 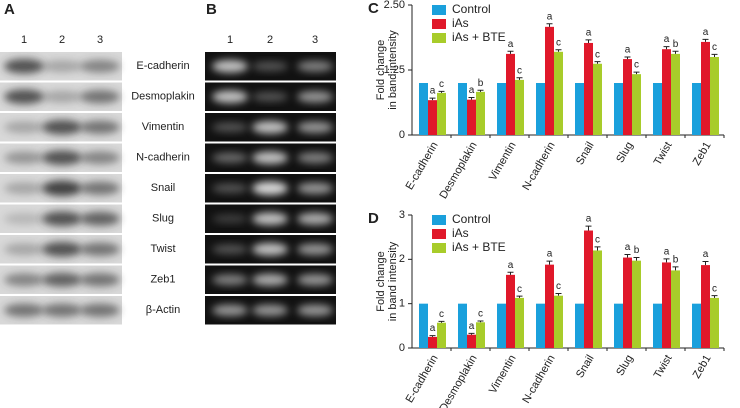 I want to click on lane-label: 3, so click(x=315, y=40).